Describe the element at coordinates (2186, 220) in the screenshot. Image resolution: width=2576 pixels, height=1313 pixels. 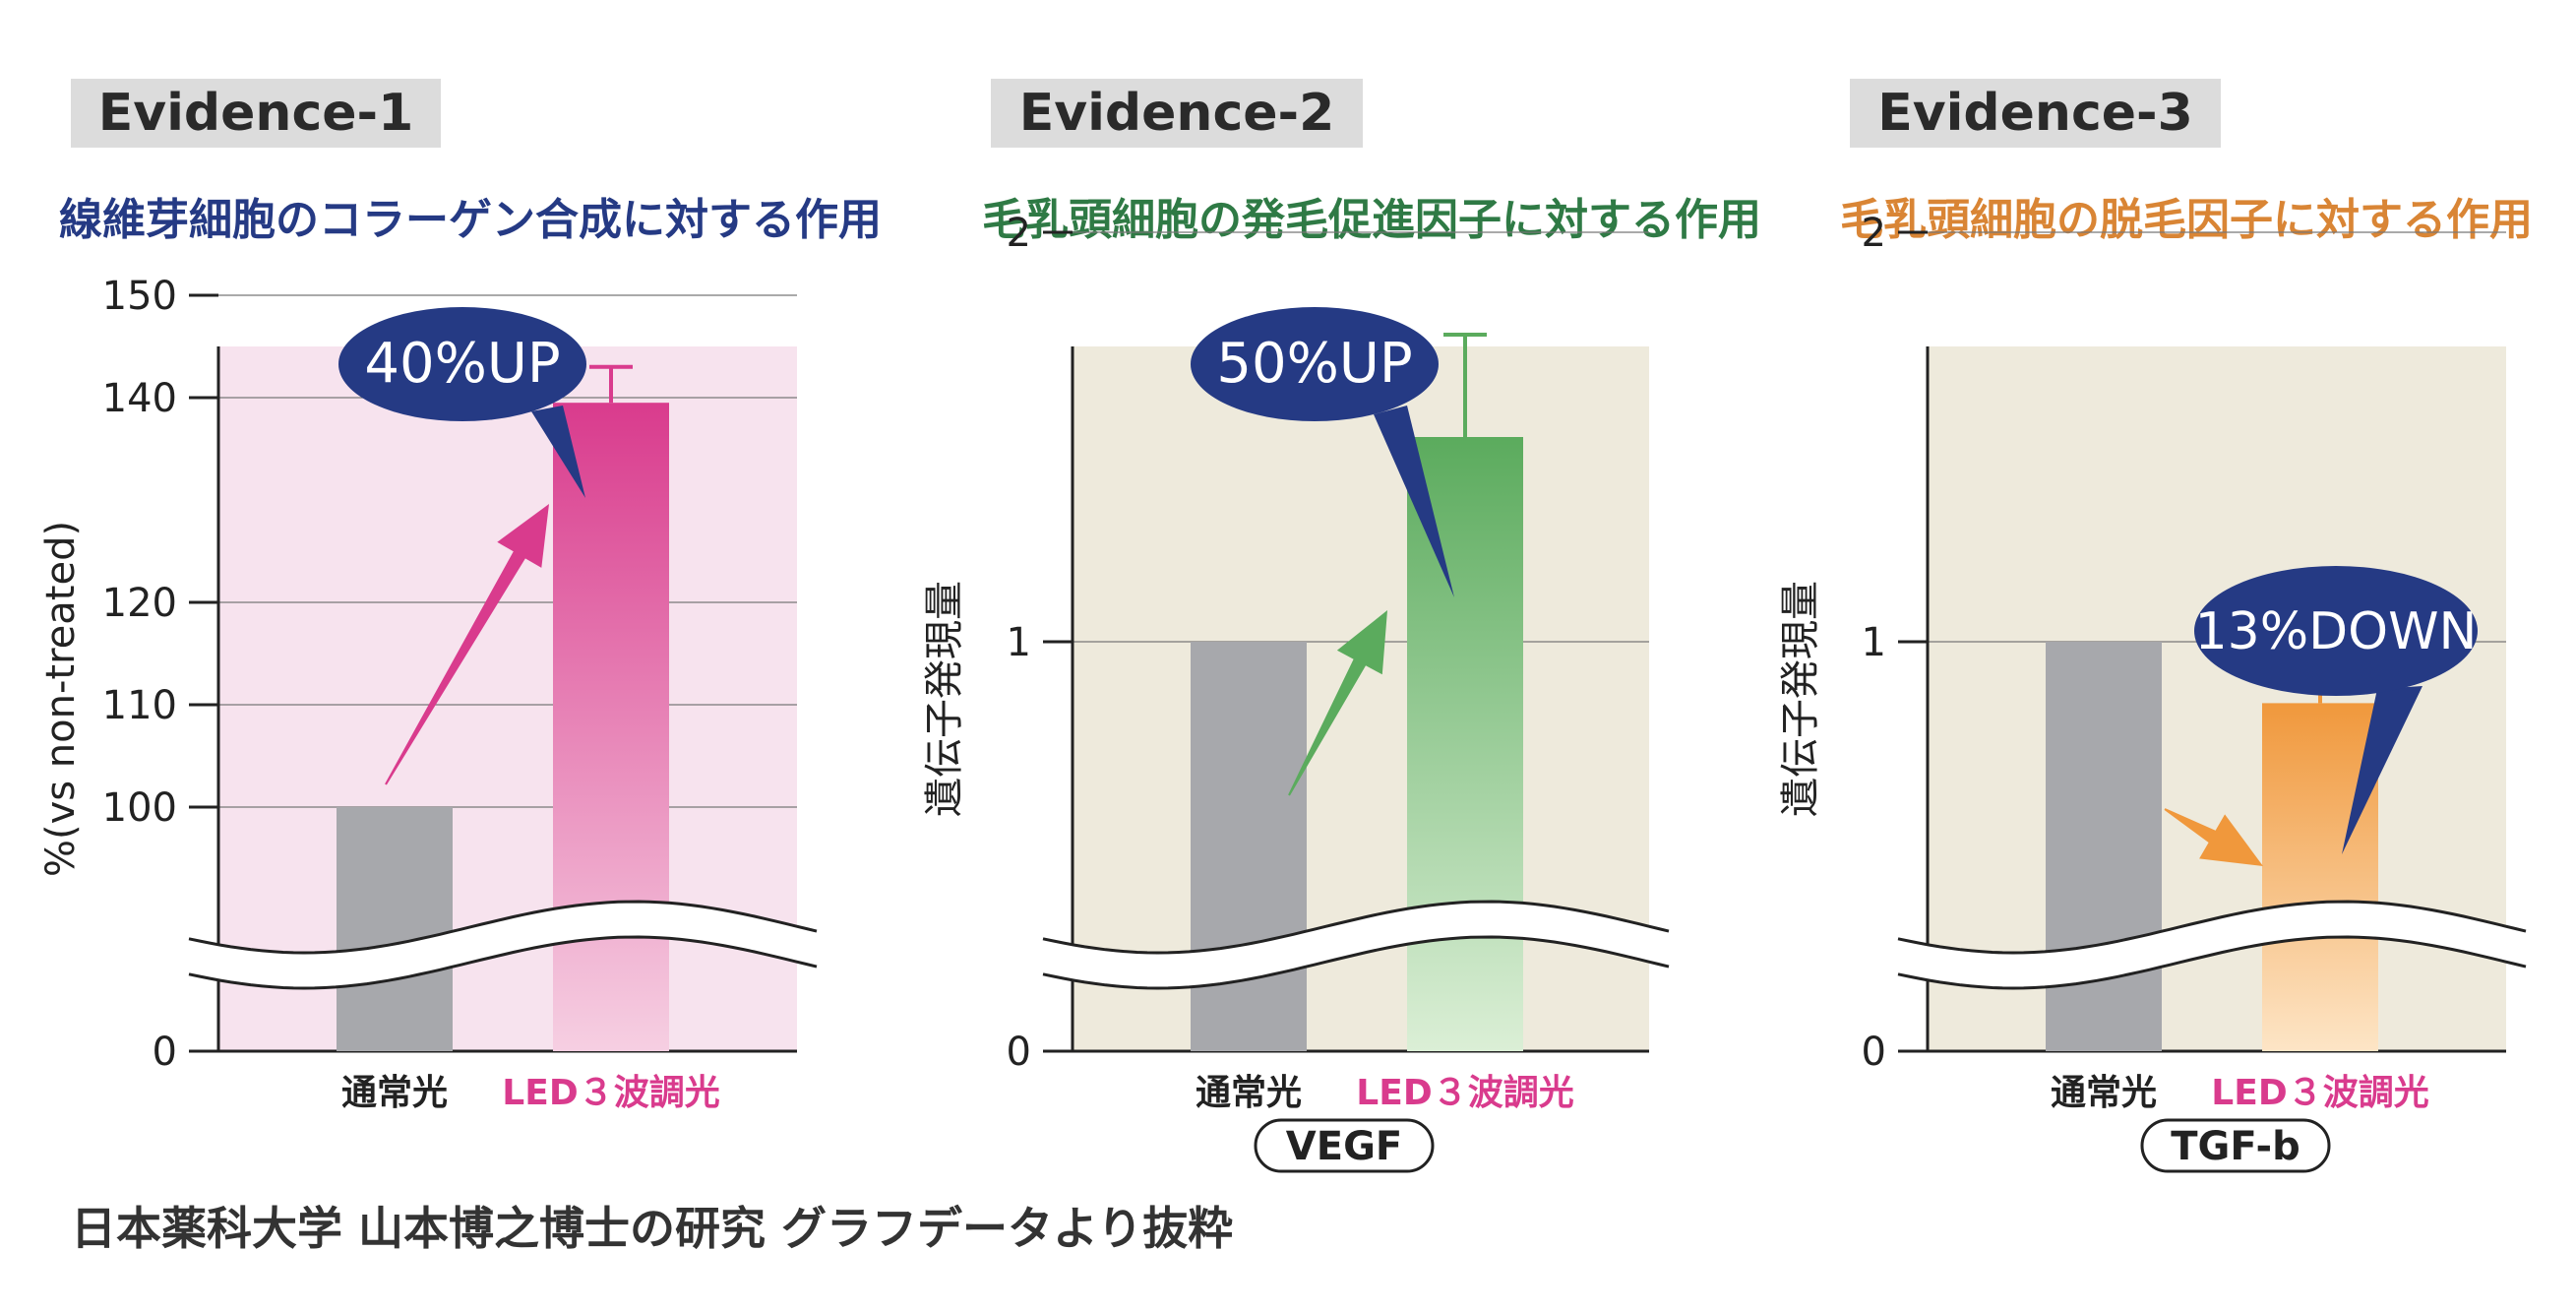
I see `evidence-3-subtitle: 毛乳頭細胞の脱毛因子に対する作用` at that location.